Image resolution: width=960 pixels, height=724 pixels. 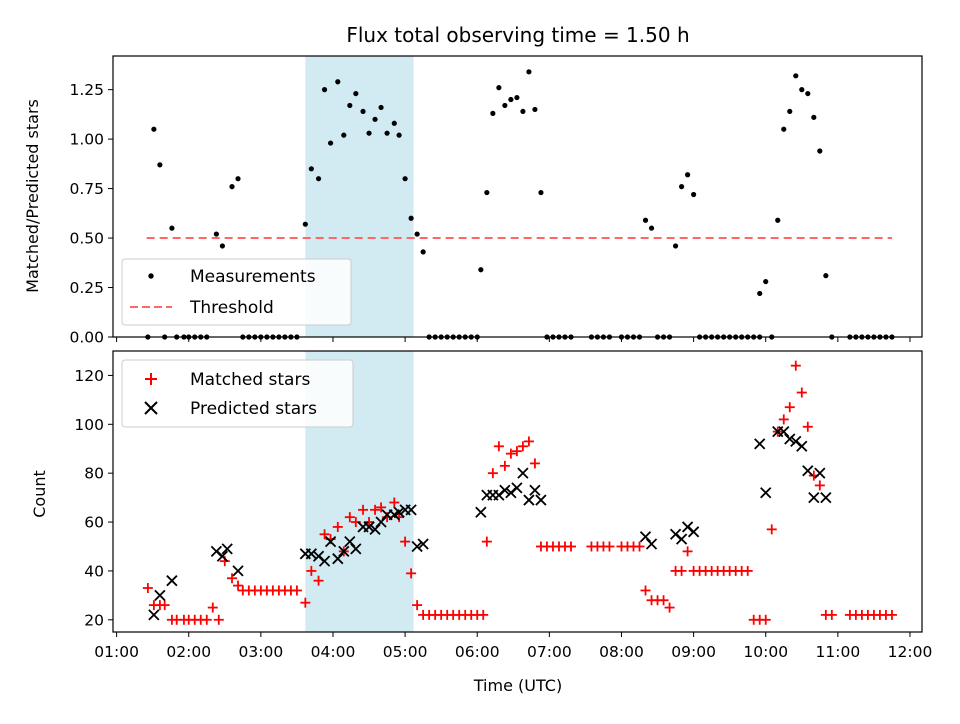 I want to click on x-tick-label: 08:00, so click(x=621, y=652).